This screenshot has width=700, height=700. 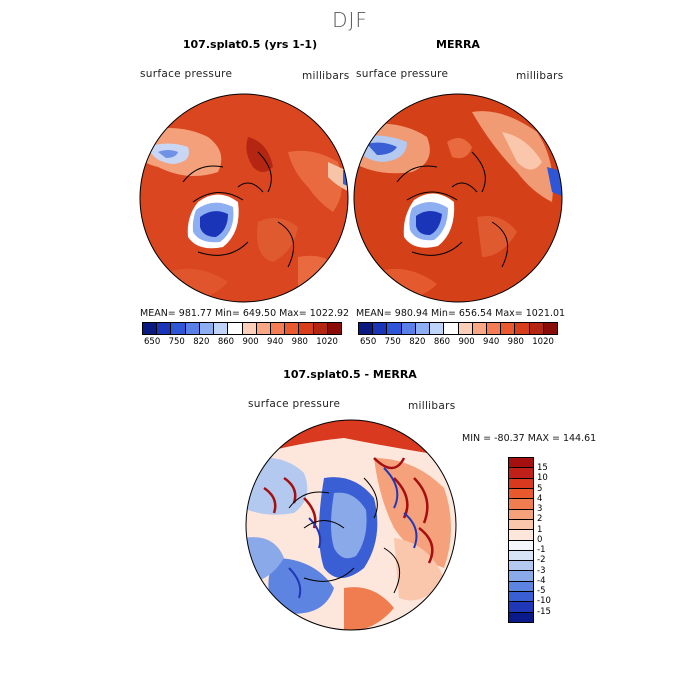 I want to click on panel1-title: 107.splat0.5 (yrs 1-1), so click(x=250, y=44).